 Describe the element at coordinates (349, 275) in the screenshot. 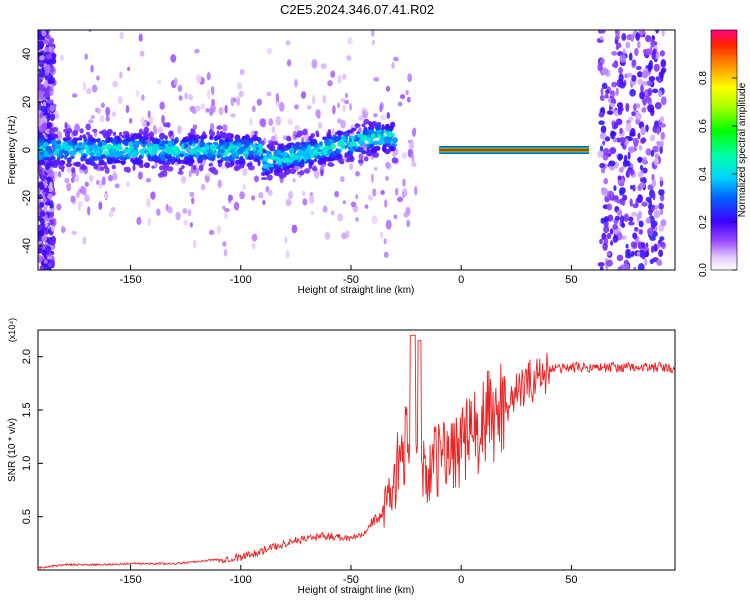

I see `spectrogram-x-ticks: -150 -100 -50 0 50` at that location.